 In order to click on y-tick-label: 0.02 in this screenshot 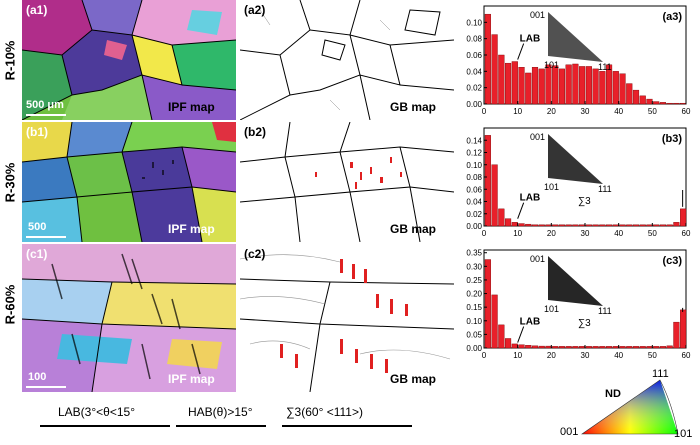, I will do `click(474, 214)`.